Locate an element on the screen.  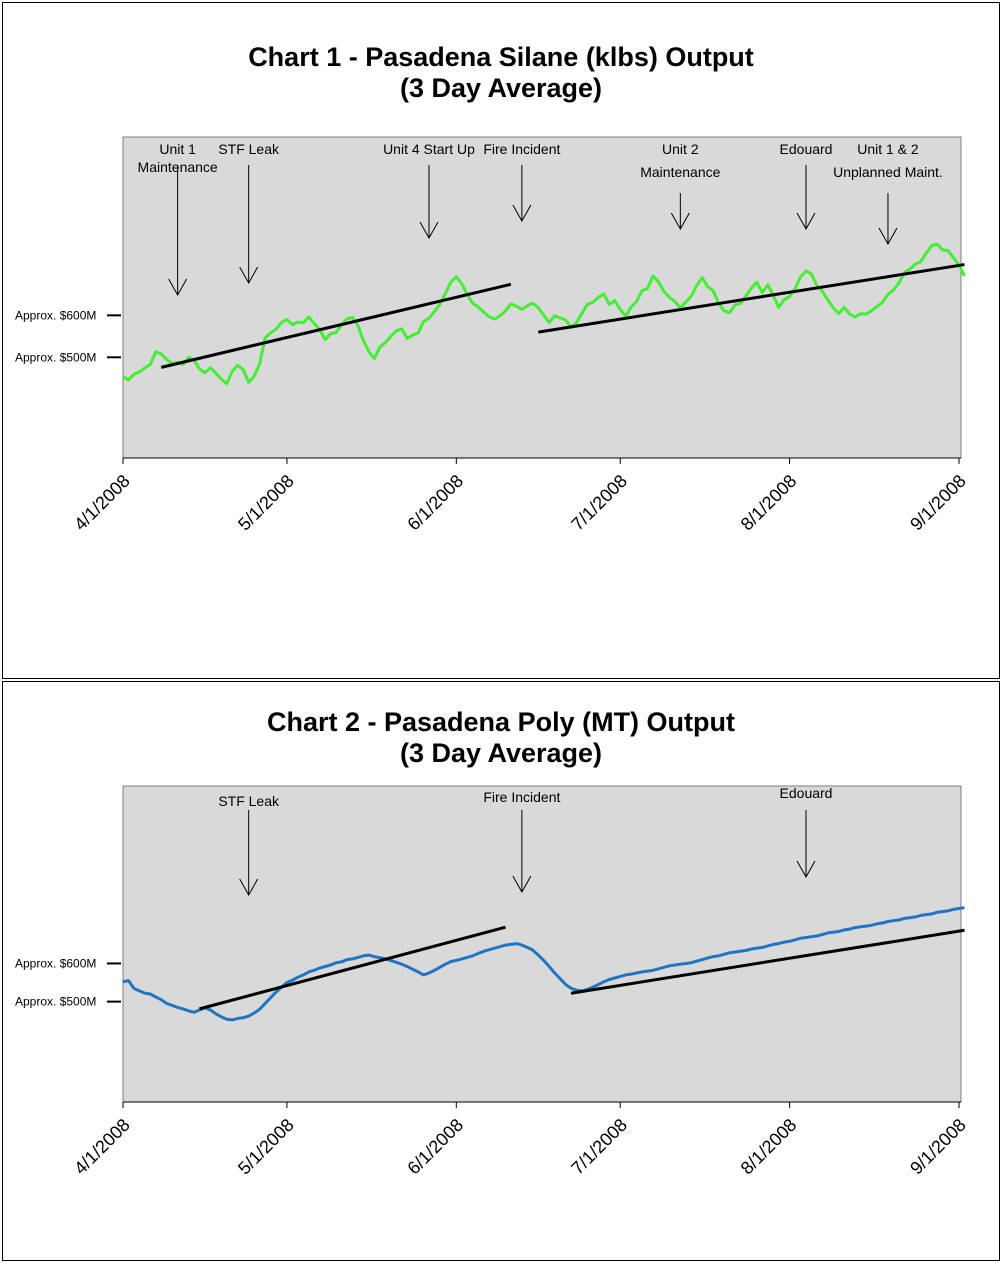
annotation-label: Maintenance is located at coordinates (680, 172).